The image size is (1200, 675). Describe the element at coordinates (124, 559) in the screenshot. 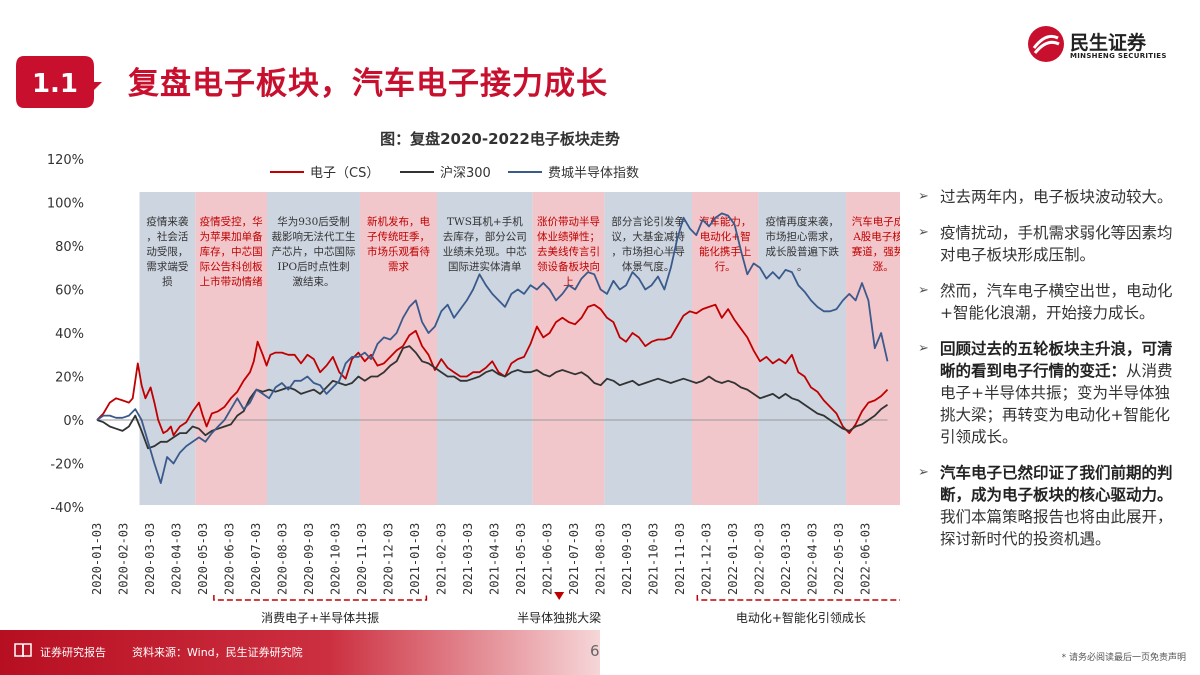

I see `x-tick-label: 2020-02-03` at that location.